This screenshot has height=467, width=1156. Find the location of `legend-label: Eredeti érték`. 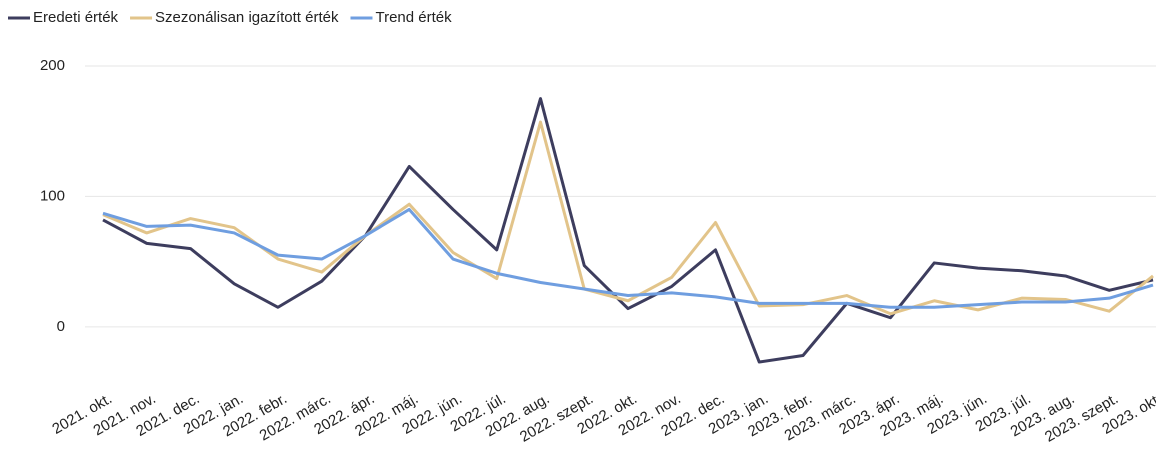

legend-label: Eredeti érték is located at coordinates (76, 17).